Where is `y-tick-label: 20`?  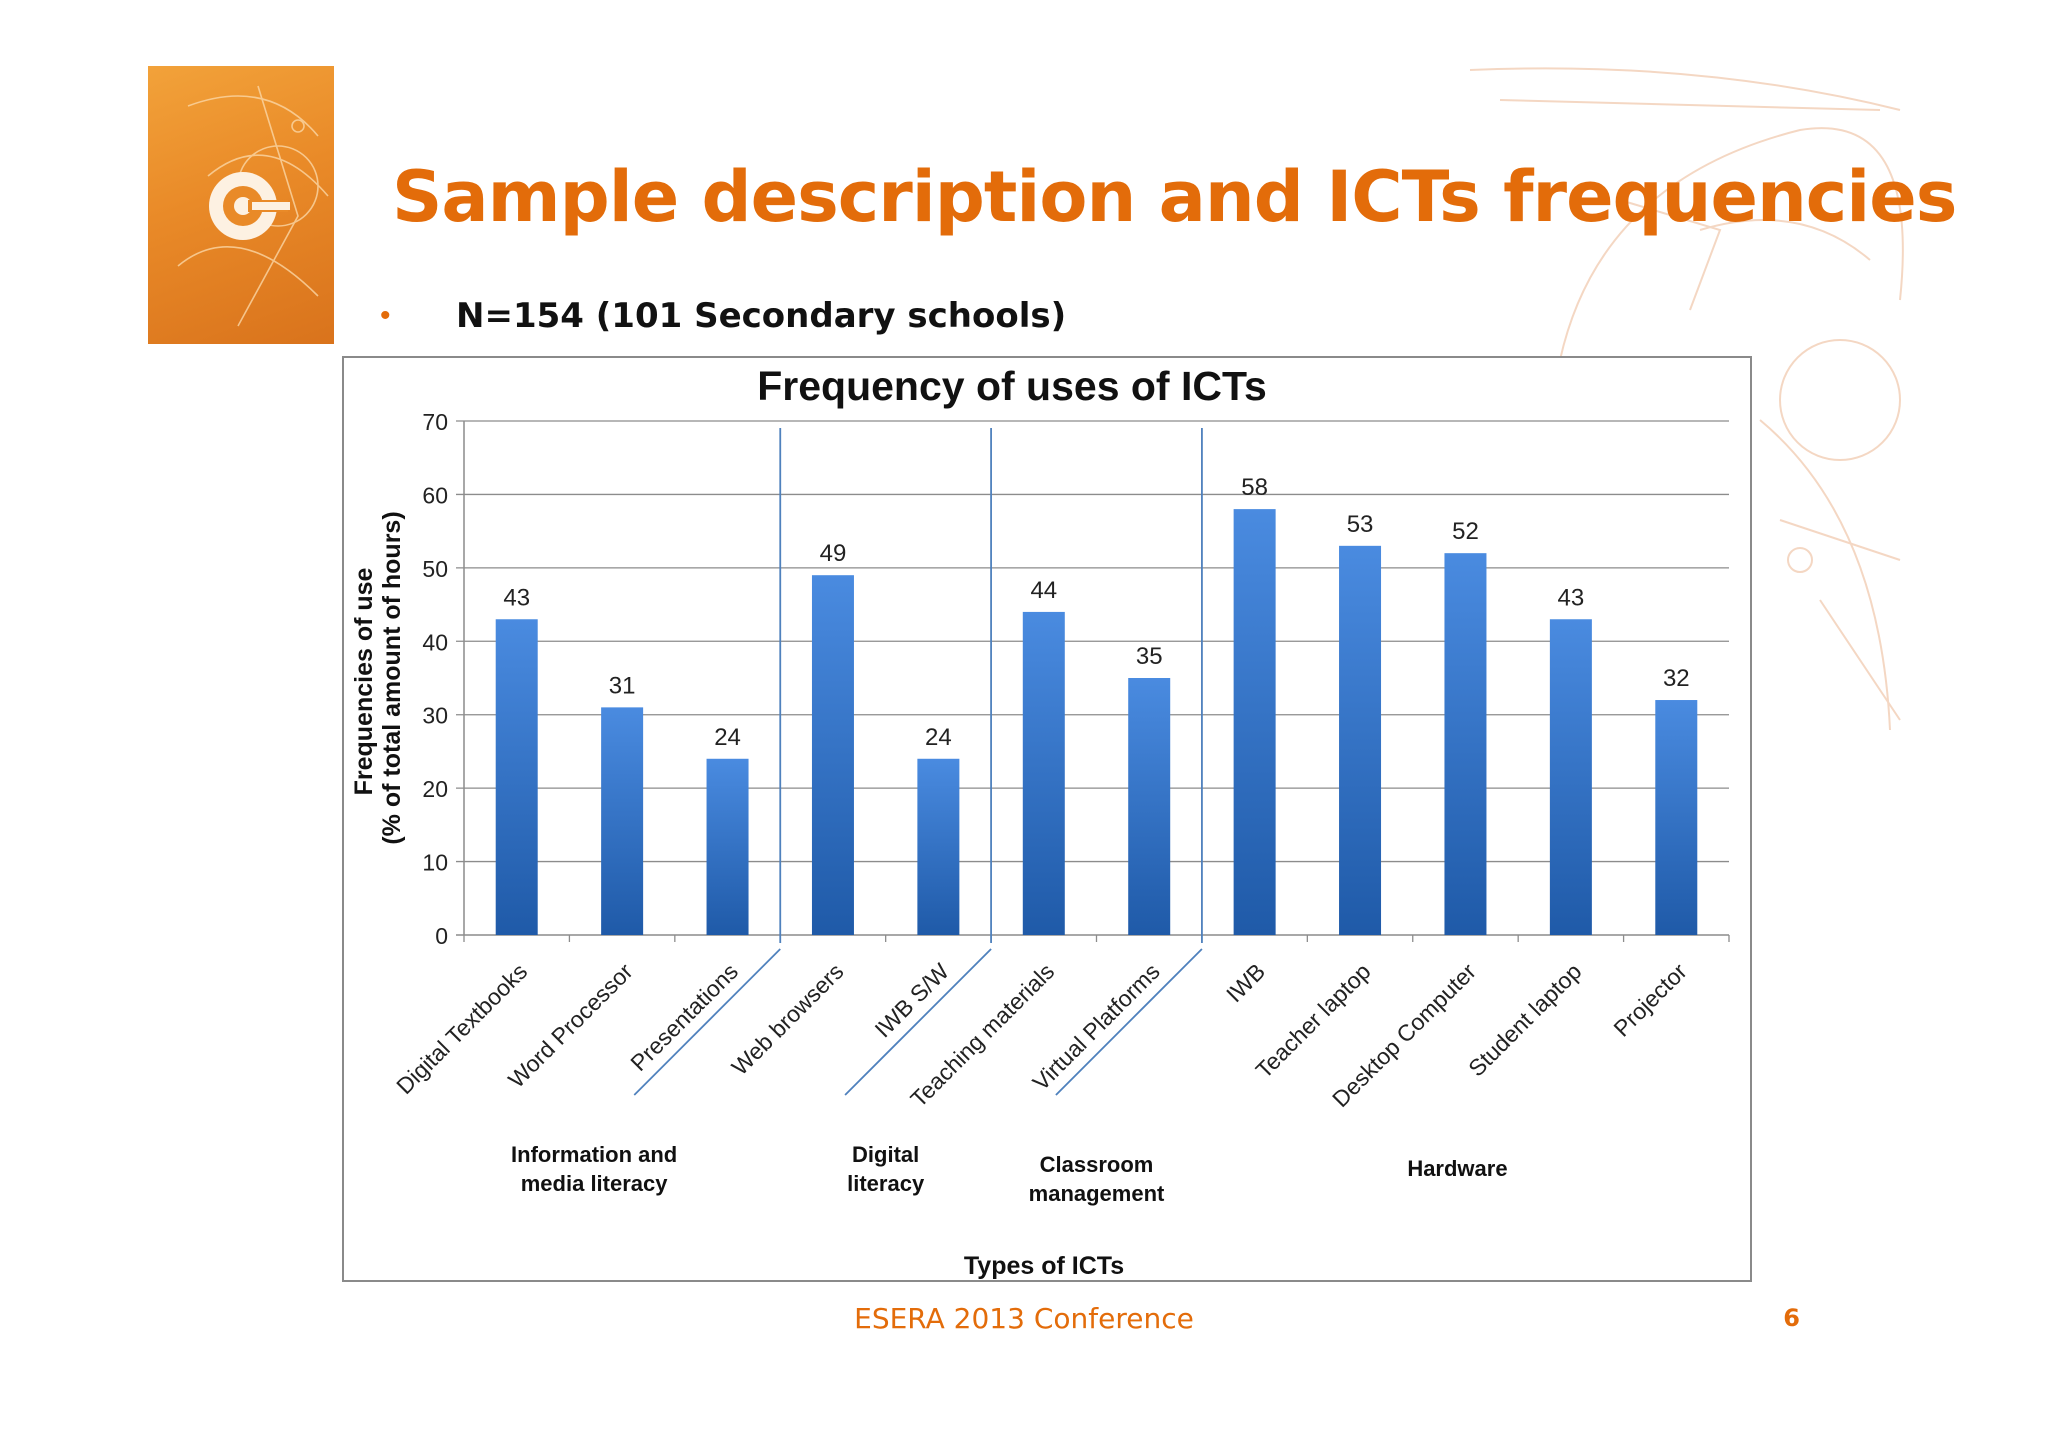
y-tick-label: 20 is located at coordinates (435, 789).